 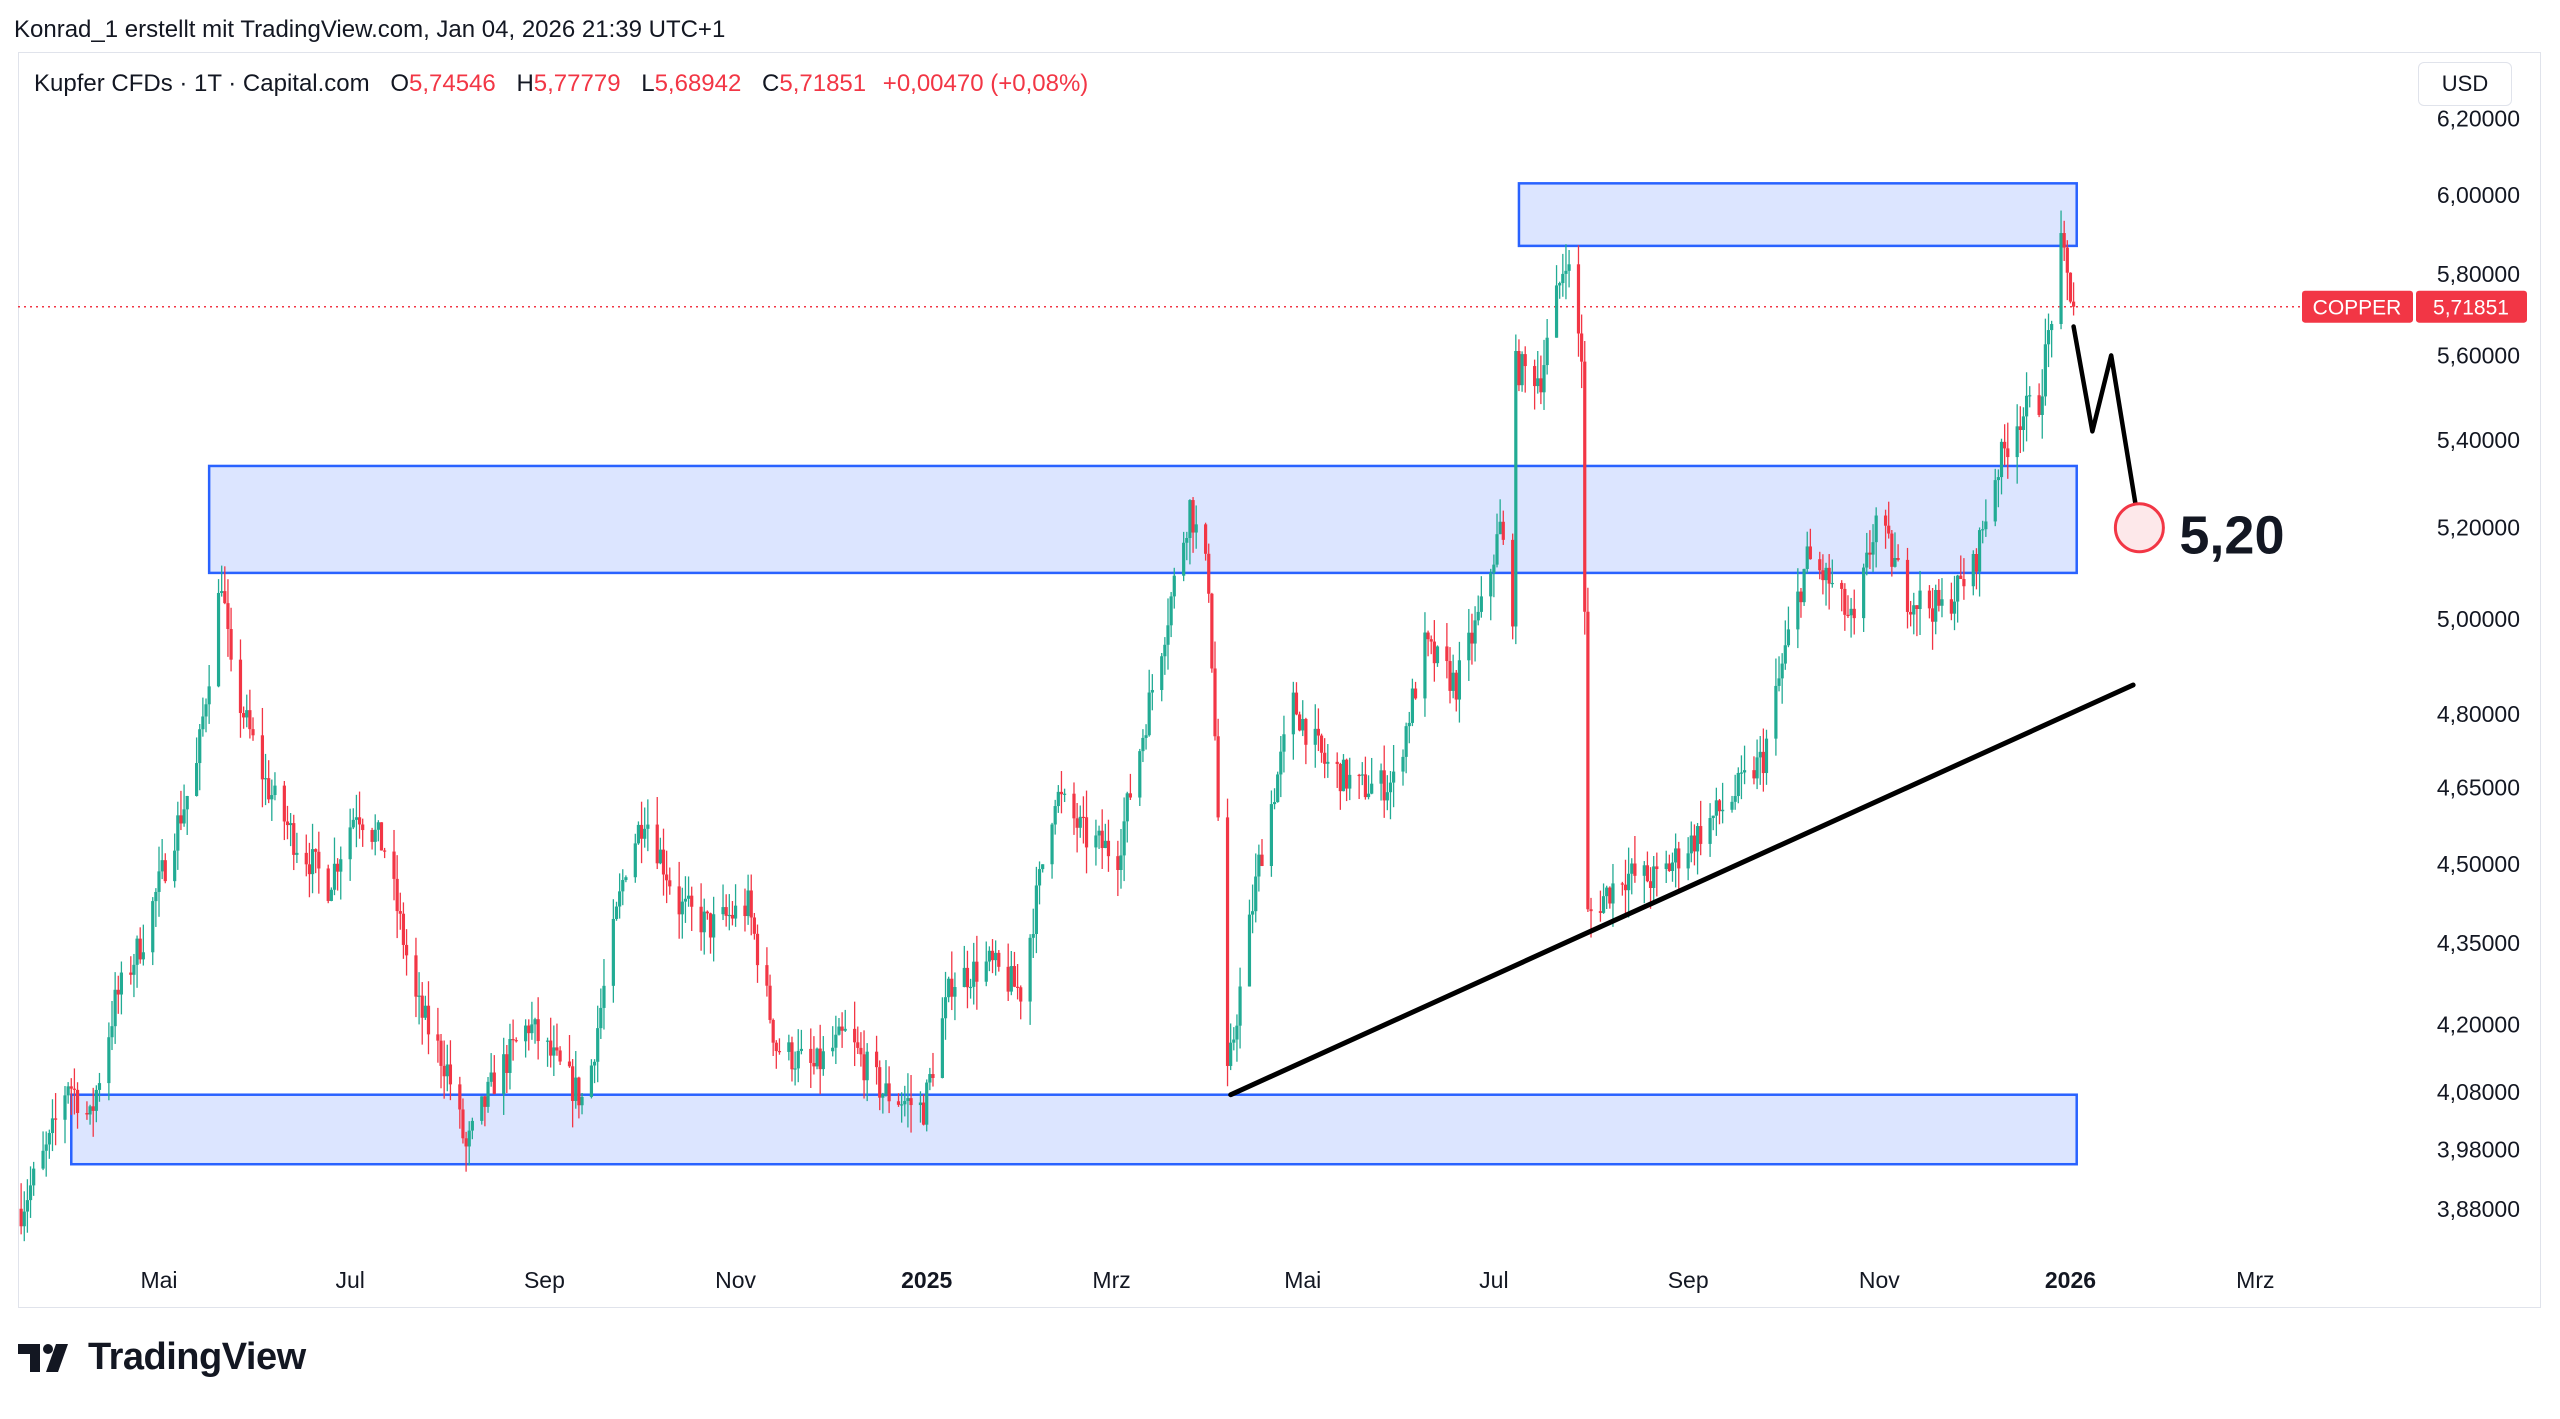 I want to click on currency-button: USD, so click(x=2465, y=84).